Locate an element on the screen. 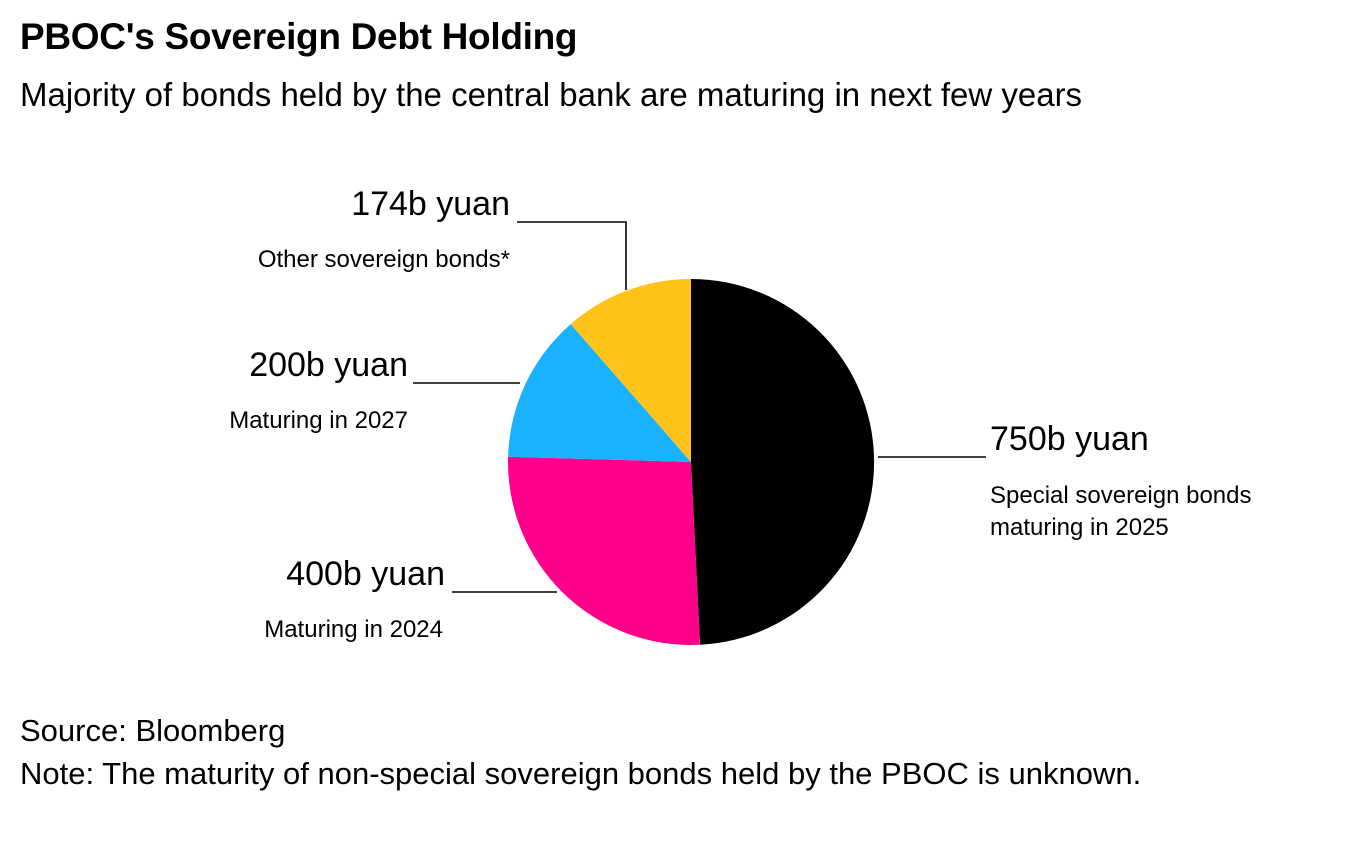 The height and width of the screenshot is (861, 1345). pie-slice-sother is located at coordinates (630, 370).